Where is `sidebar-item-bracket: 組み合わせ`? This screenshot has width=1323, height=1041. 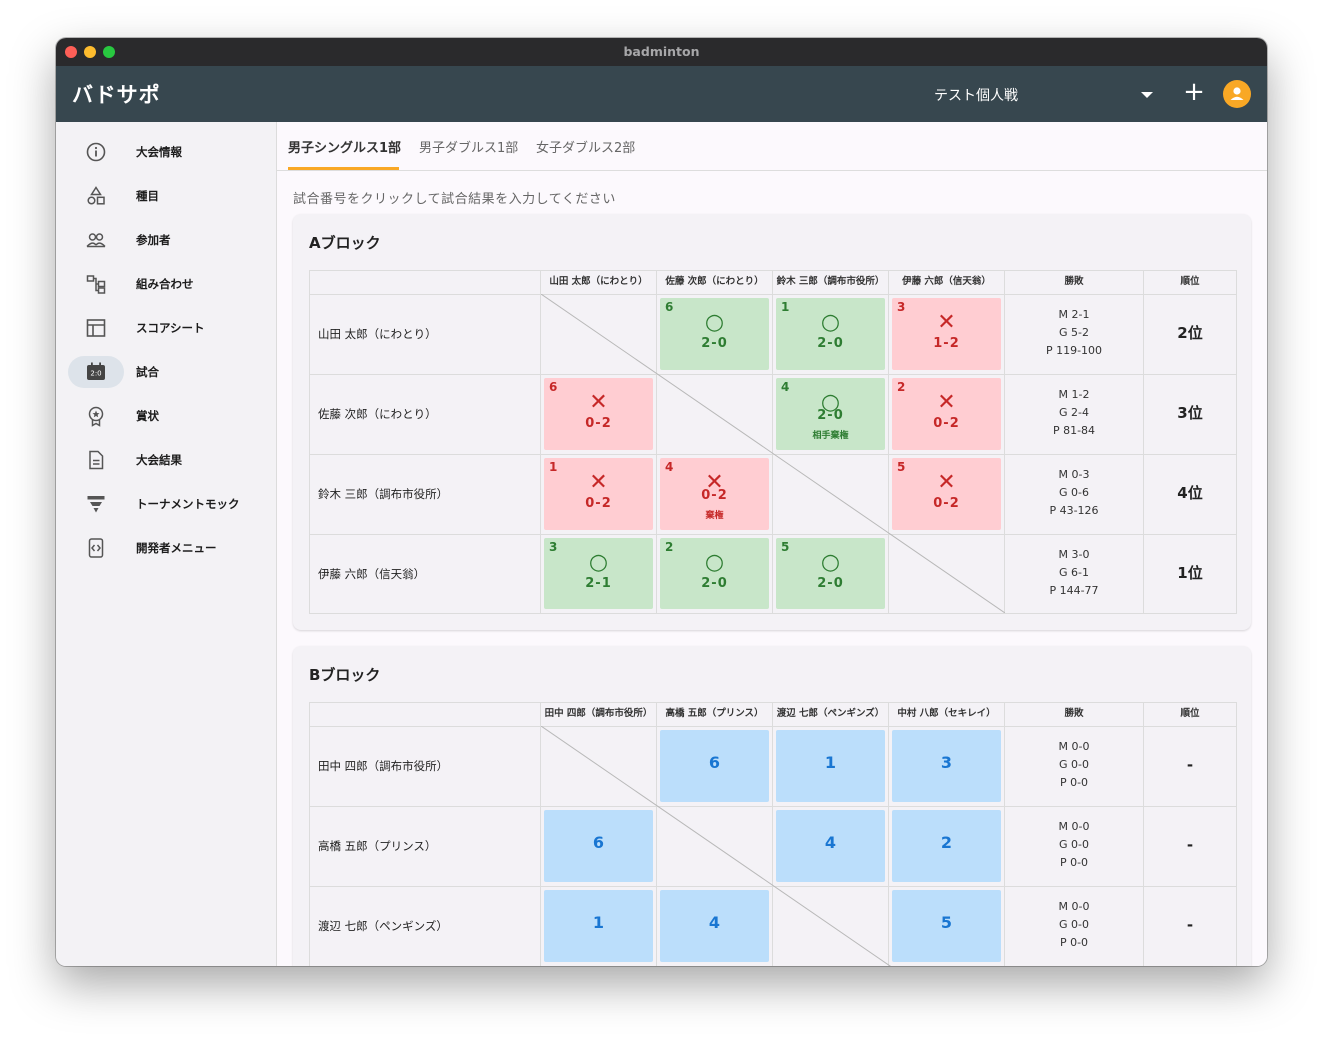 sidebar-item-bracket: 組み合わせ is located at coordinates (166, 284).